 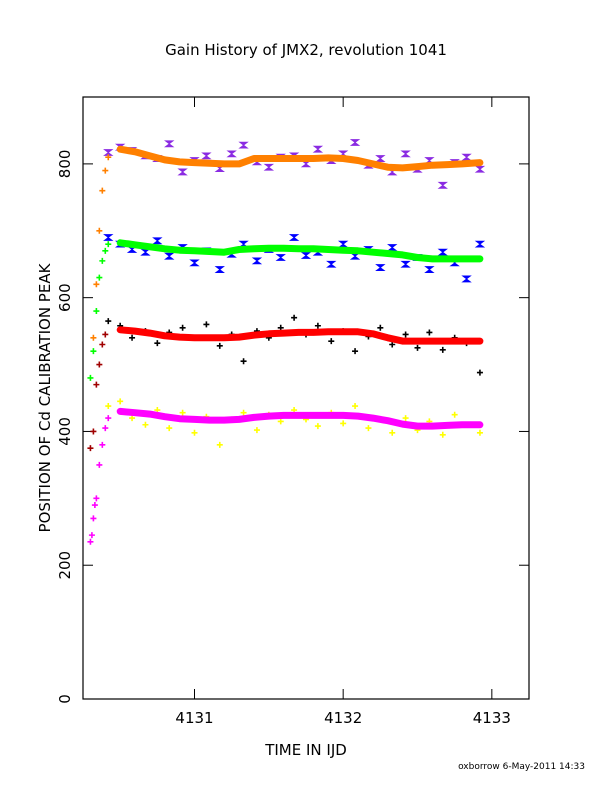 I want to click on series-8-ramp, so click(x=101, y=247).